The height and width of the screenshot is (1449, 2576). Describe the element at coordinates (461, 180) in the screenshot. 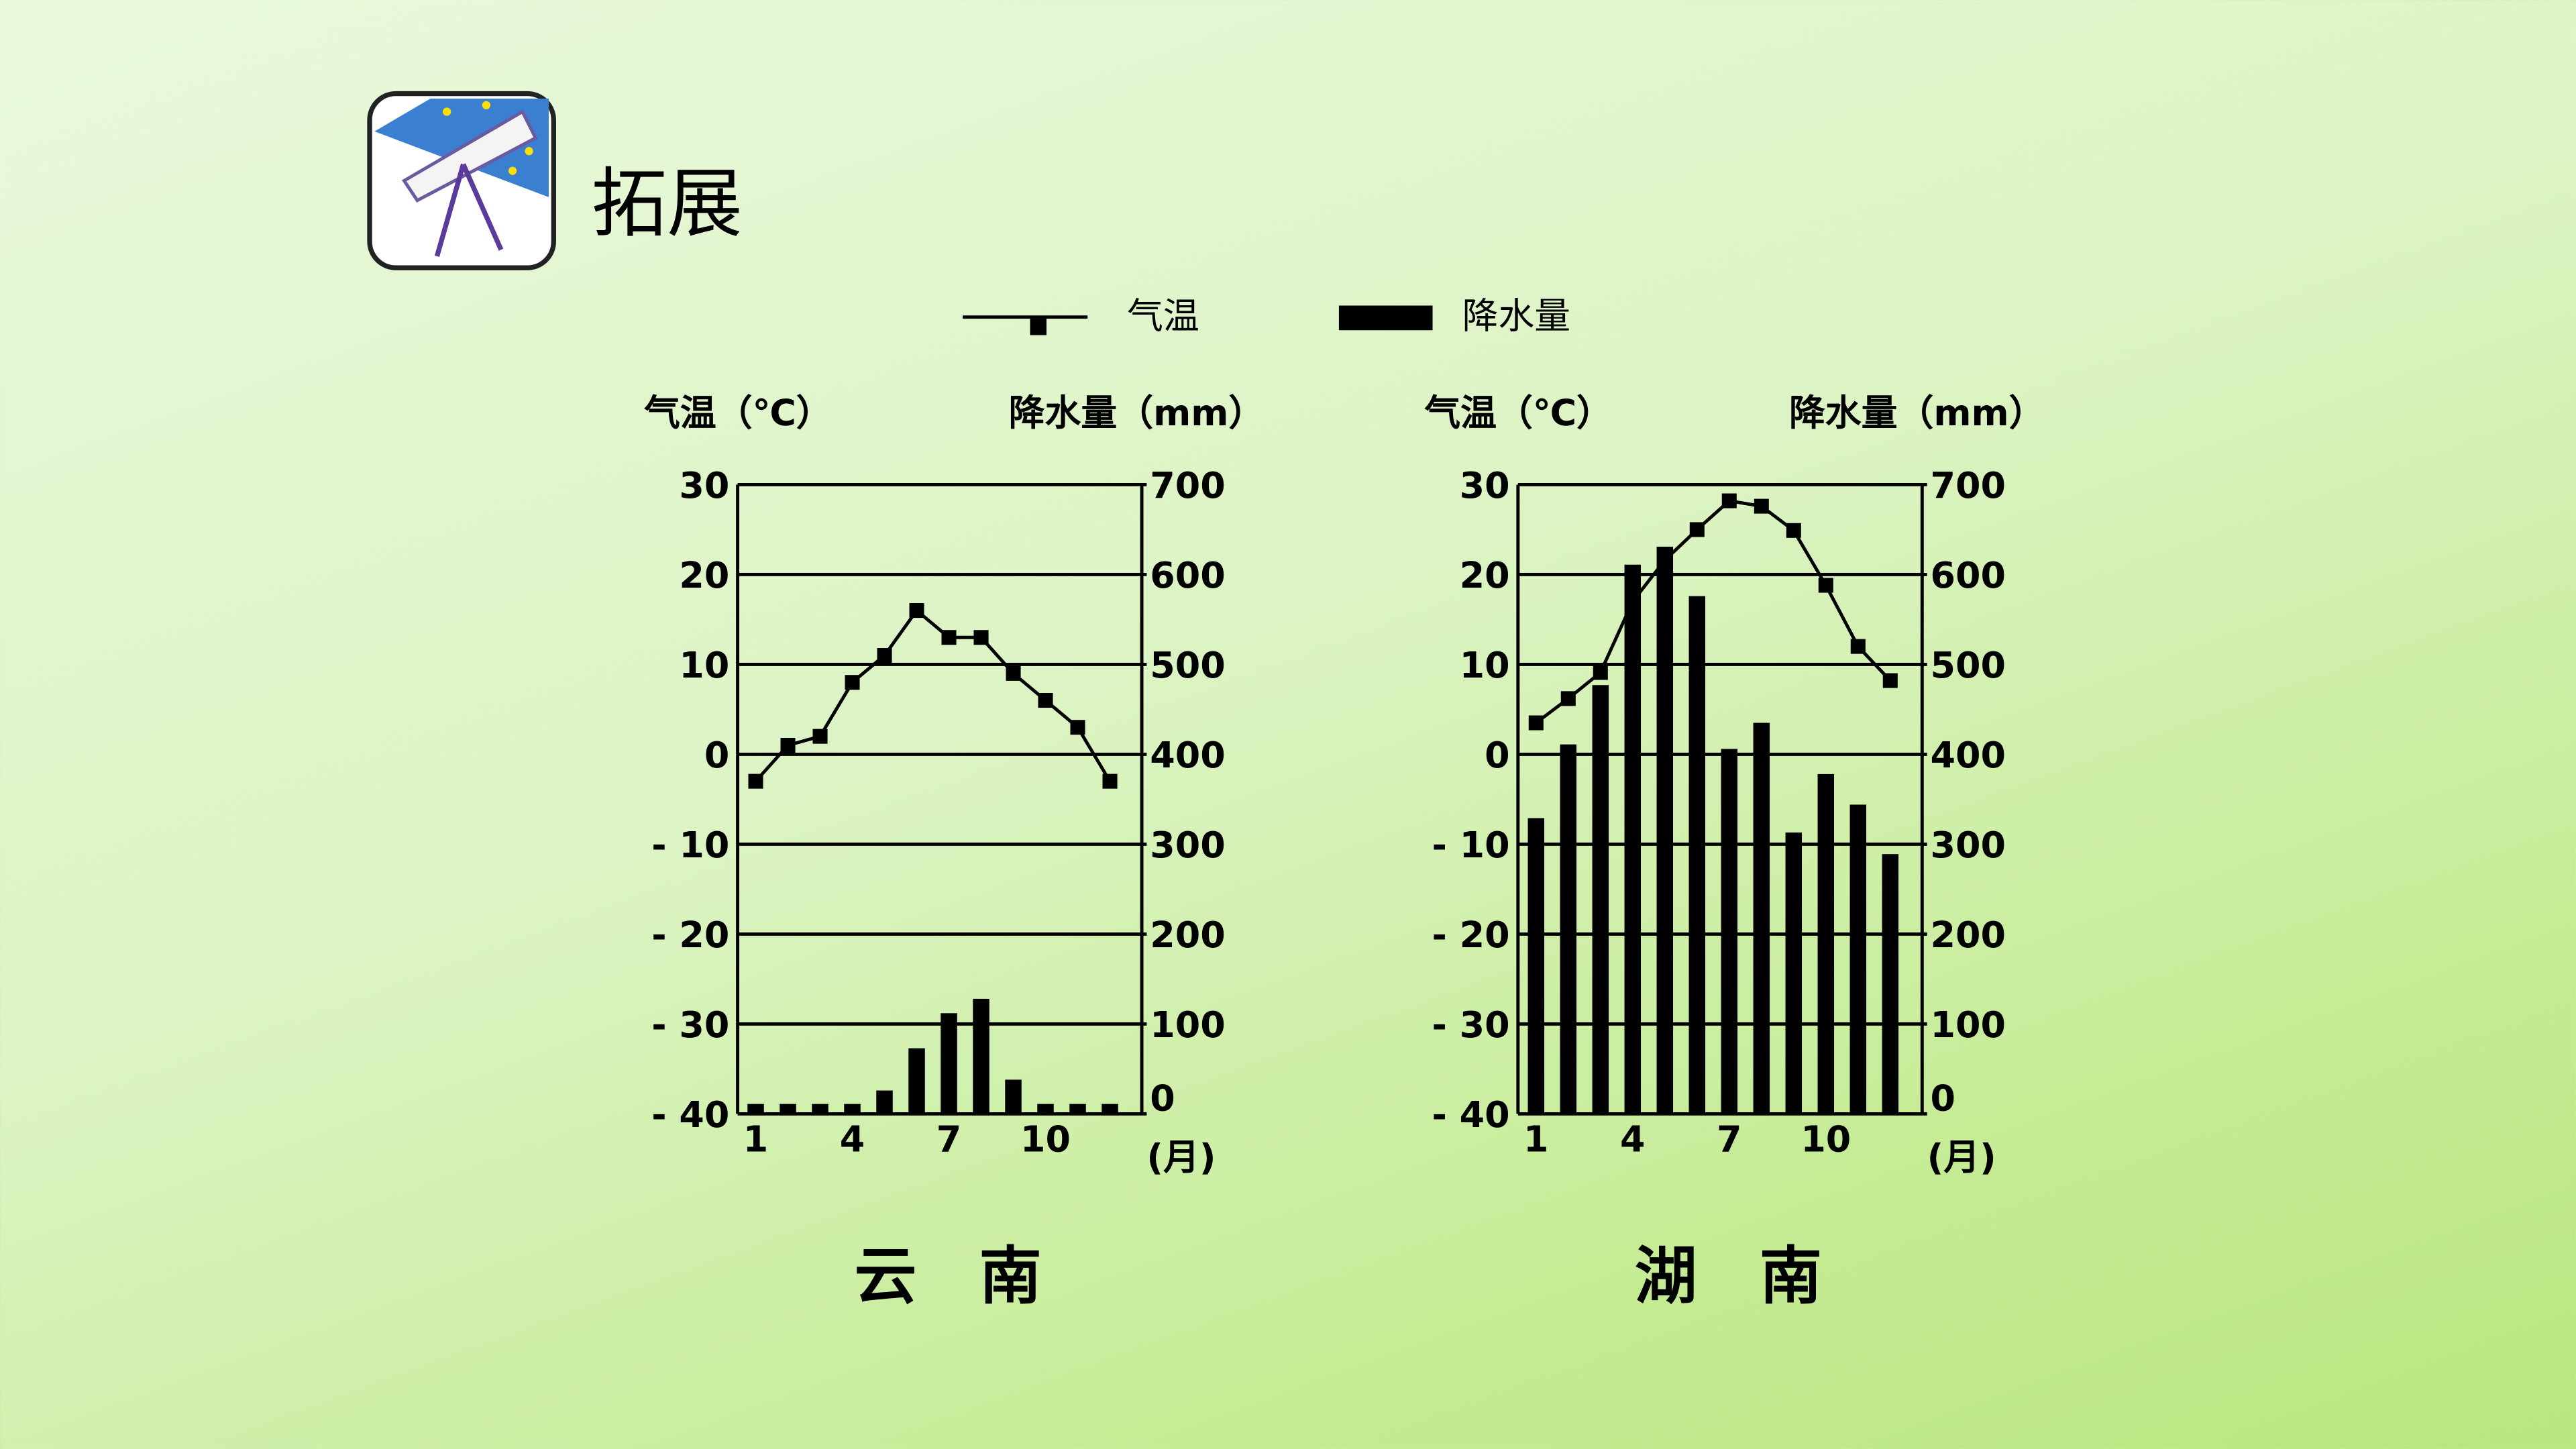

I see `telescope-icon` at that location.